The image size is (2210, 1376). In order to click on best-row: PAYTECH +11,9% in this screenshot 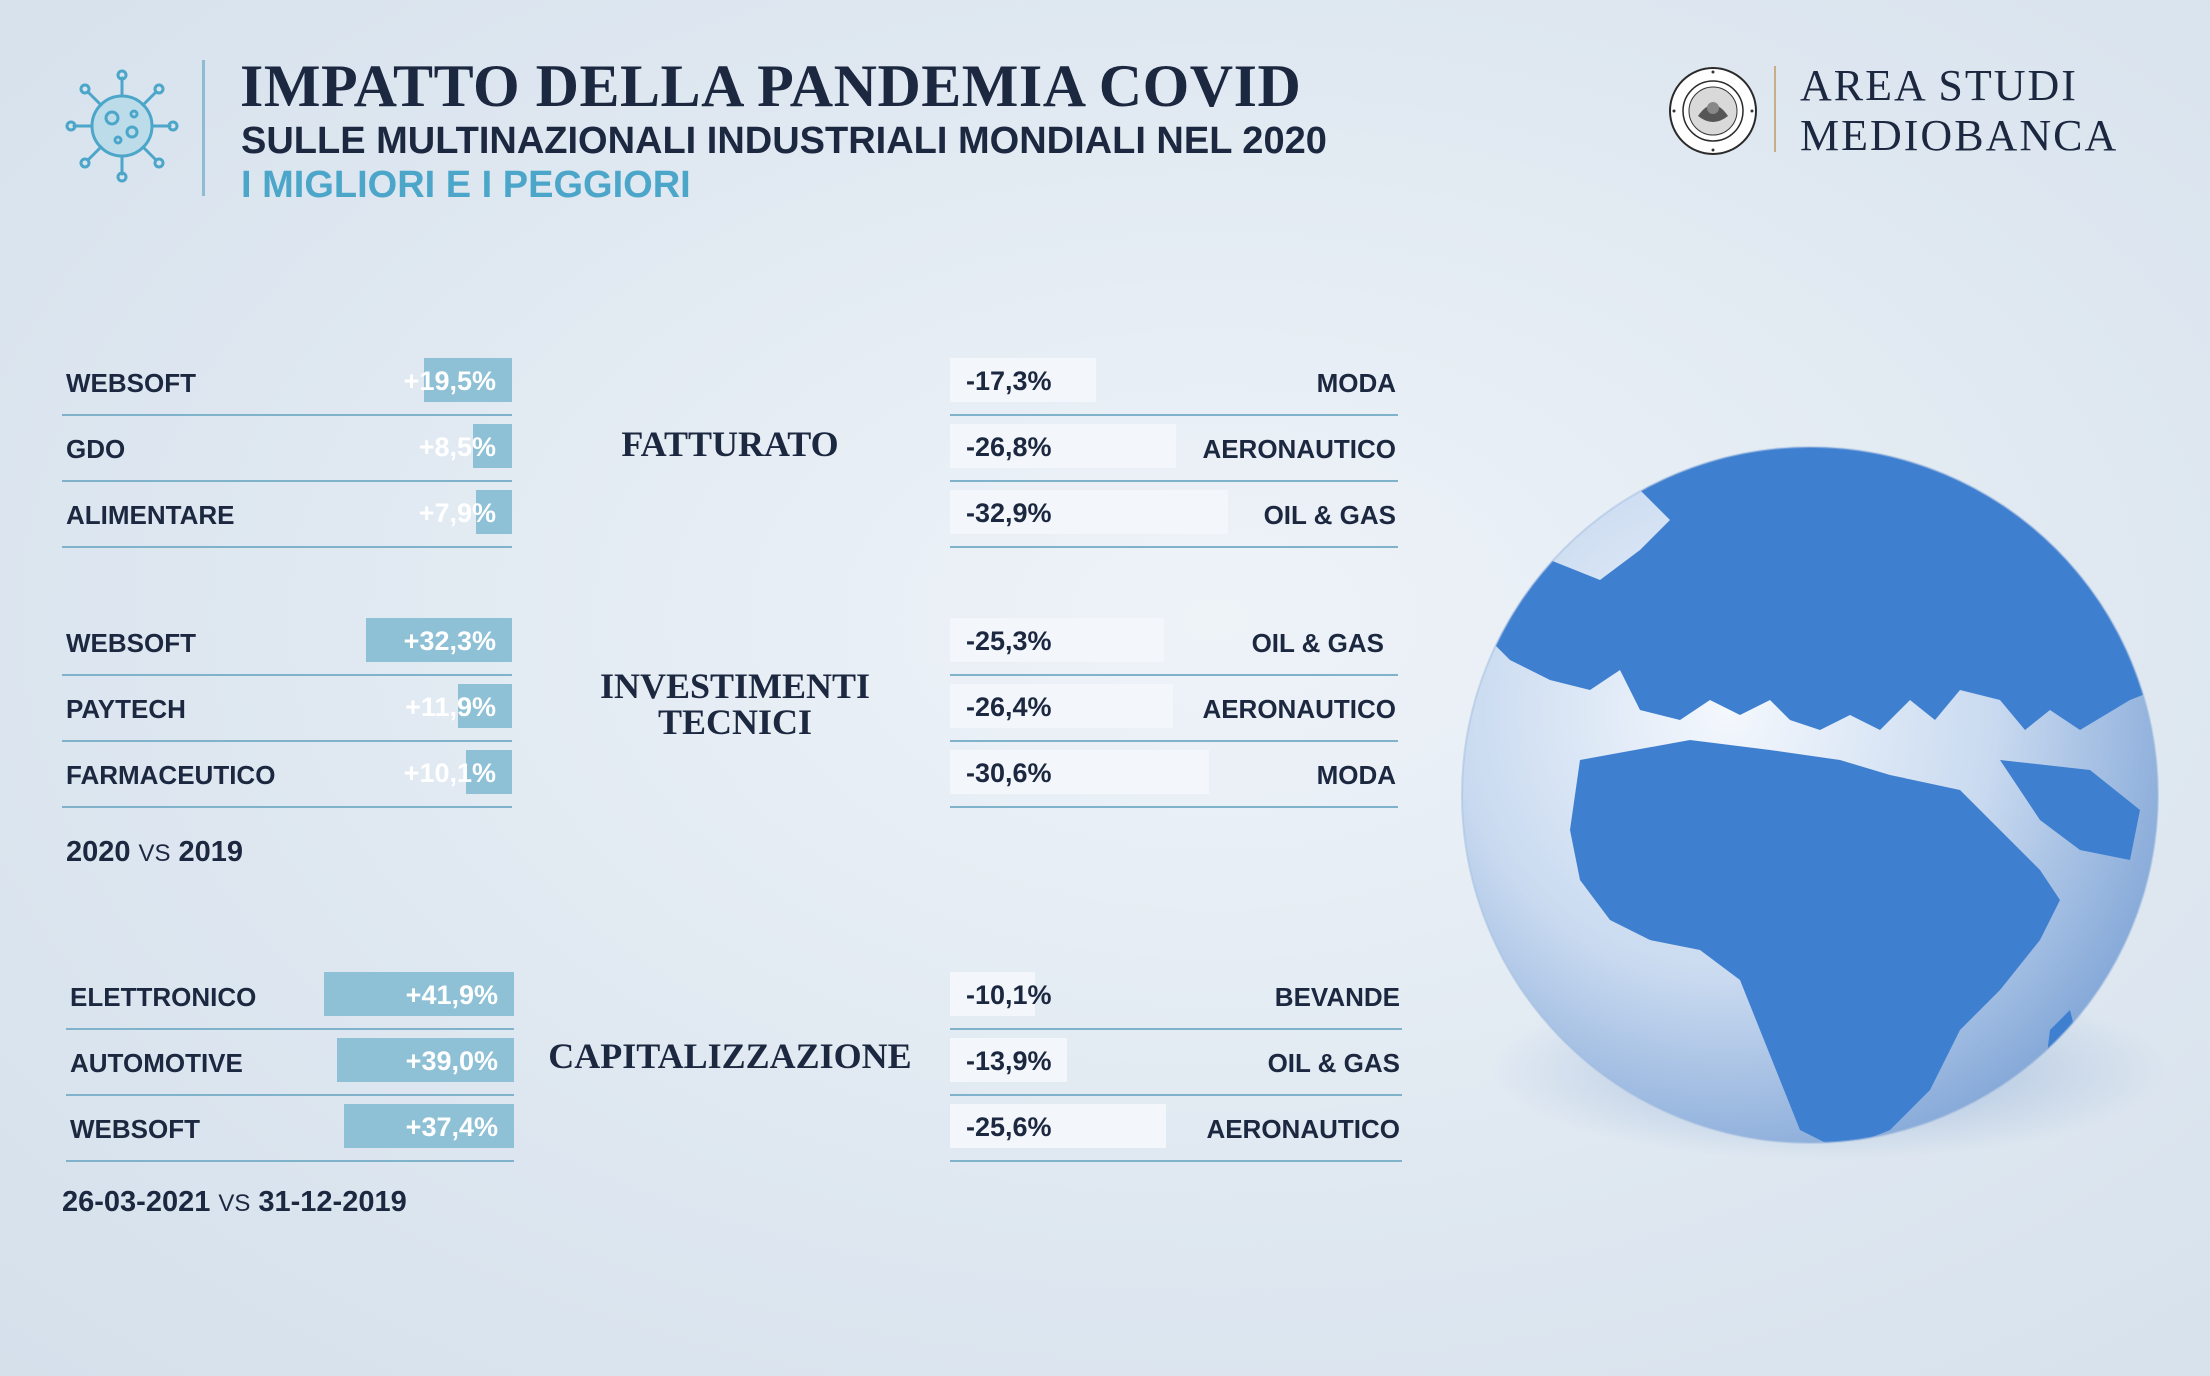, I will do `click(287, 711)`.